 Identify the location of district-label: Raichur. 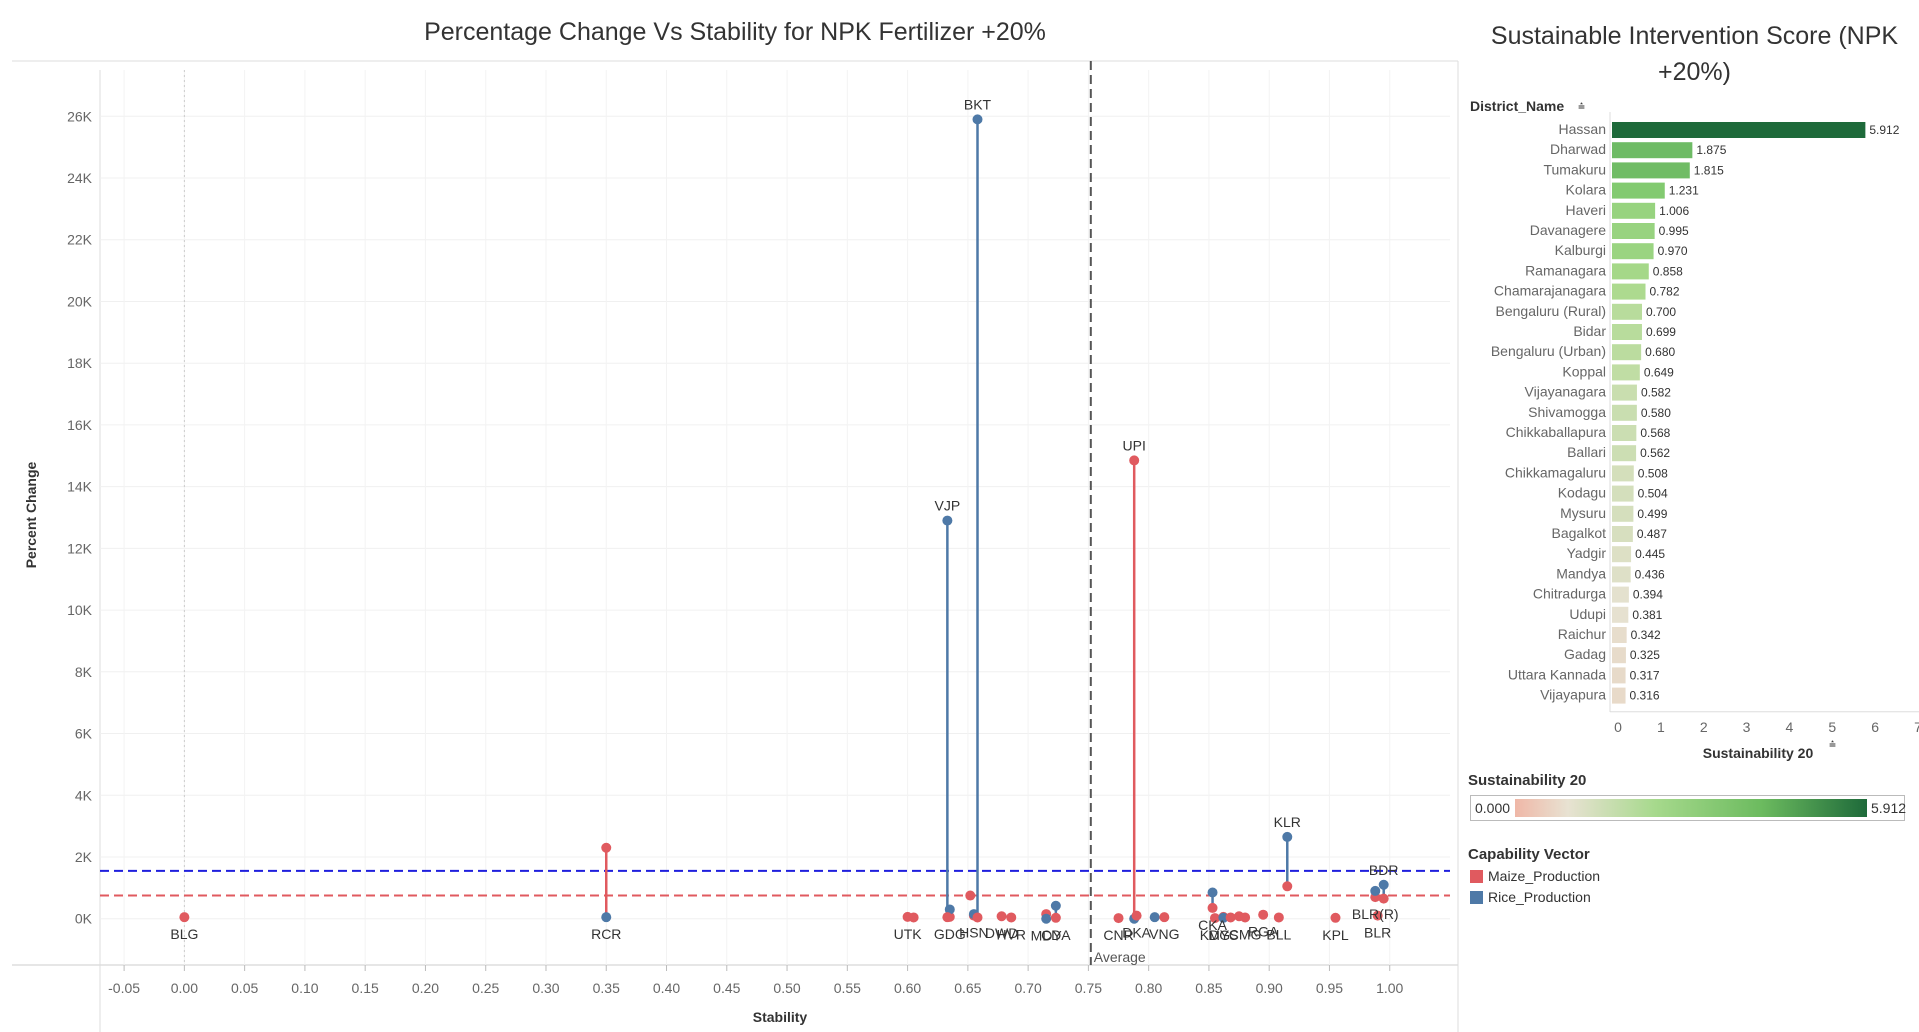
(1582, 634).